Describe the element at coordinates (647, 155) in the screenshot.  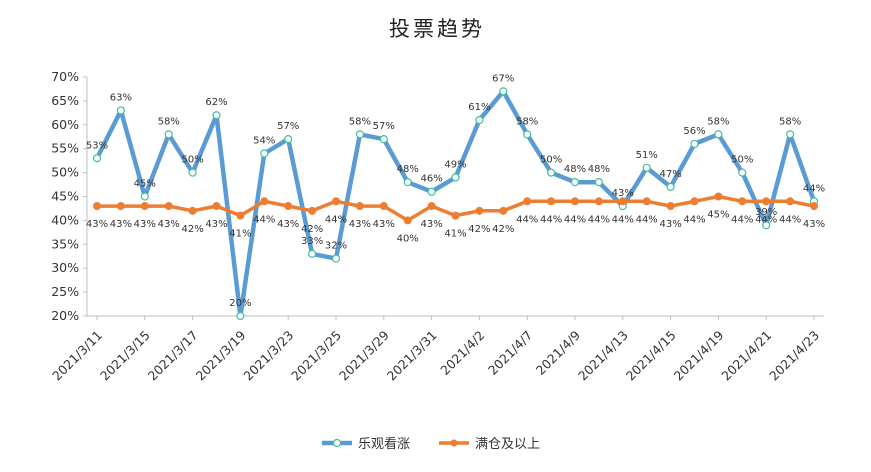
I see `data-label: 51%` at that location.